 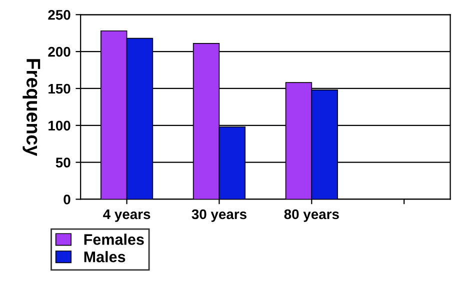 I want to click on y-axis-title: Frequency, so click(x=31, y=107).